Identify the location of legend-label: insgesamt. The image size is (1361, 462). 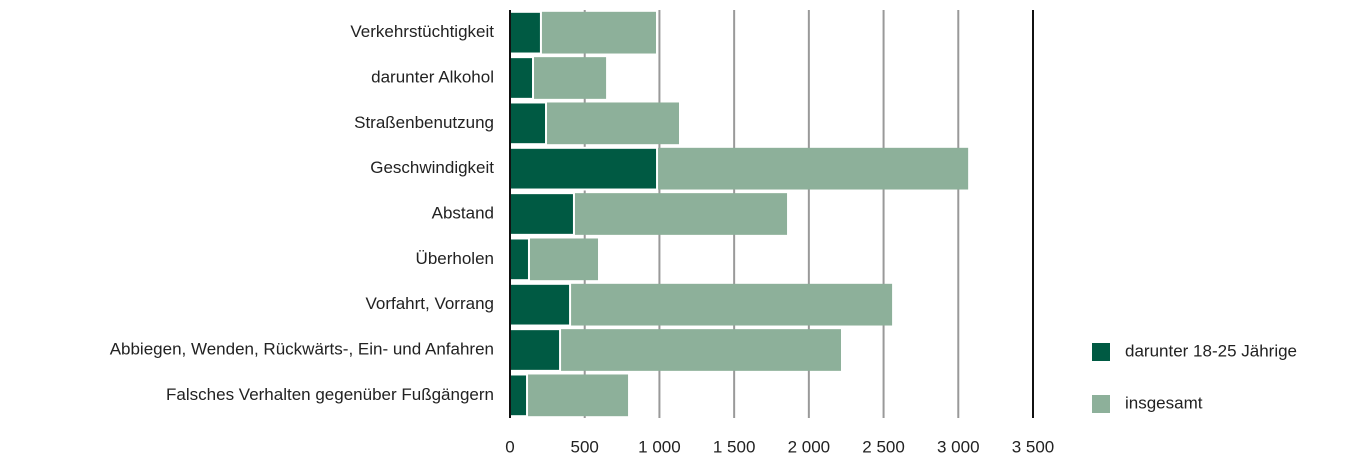
(1164, 402).